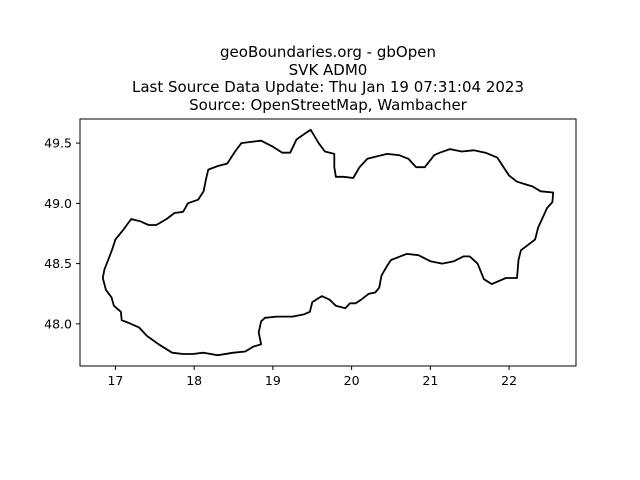 The width and height of the screenshot is (640, 480). I want to click on y-tick-label: 49.5, so click(58, 143).